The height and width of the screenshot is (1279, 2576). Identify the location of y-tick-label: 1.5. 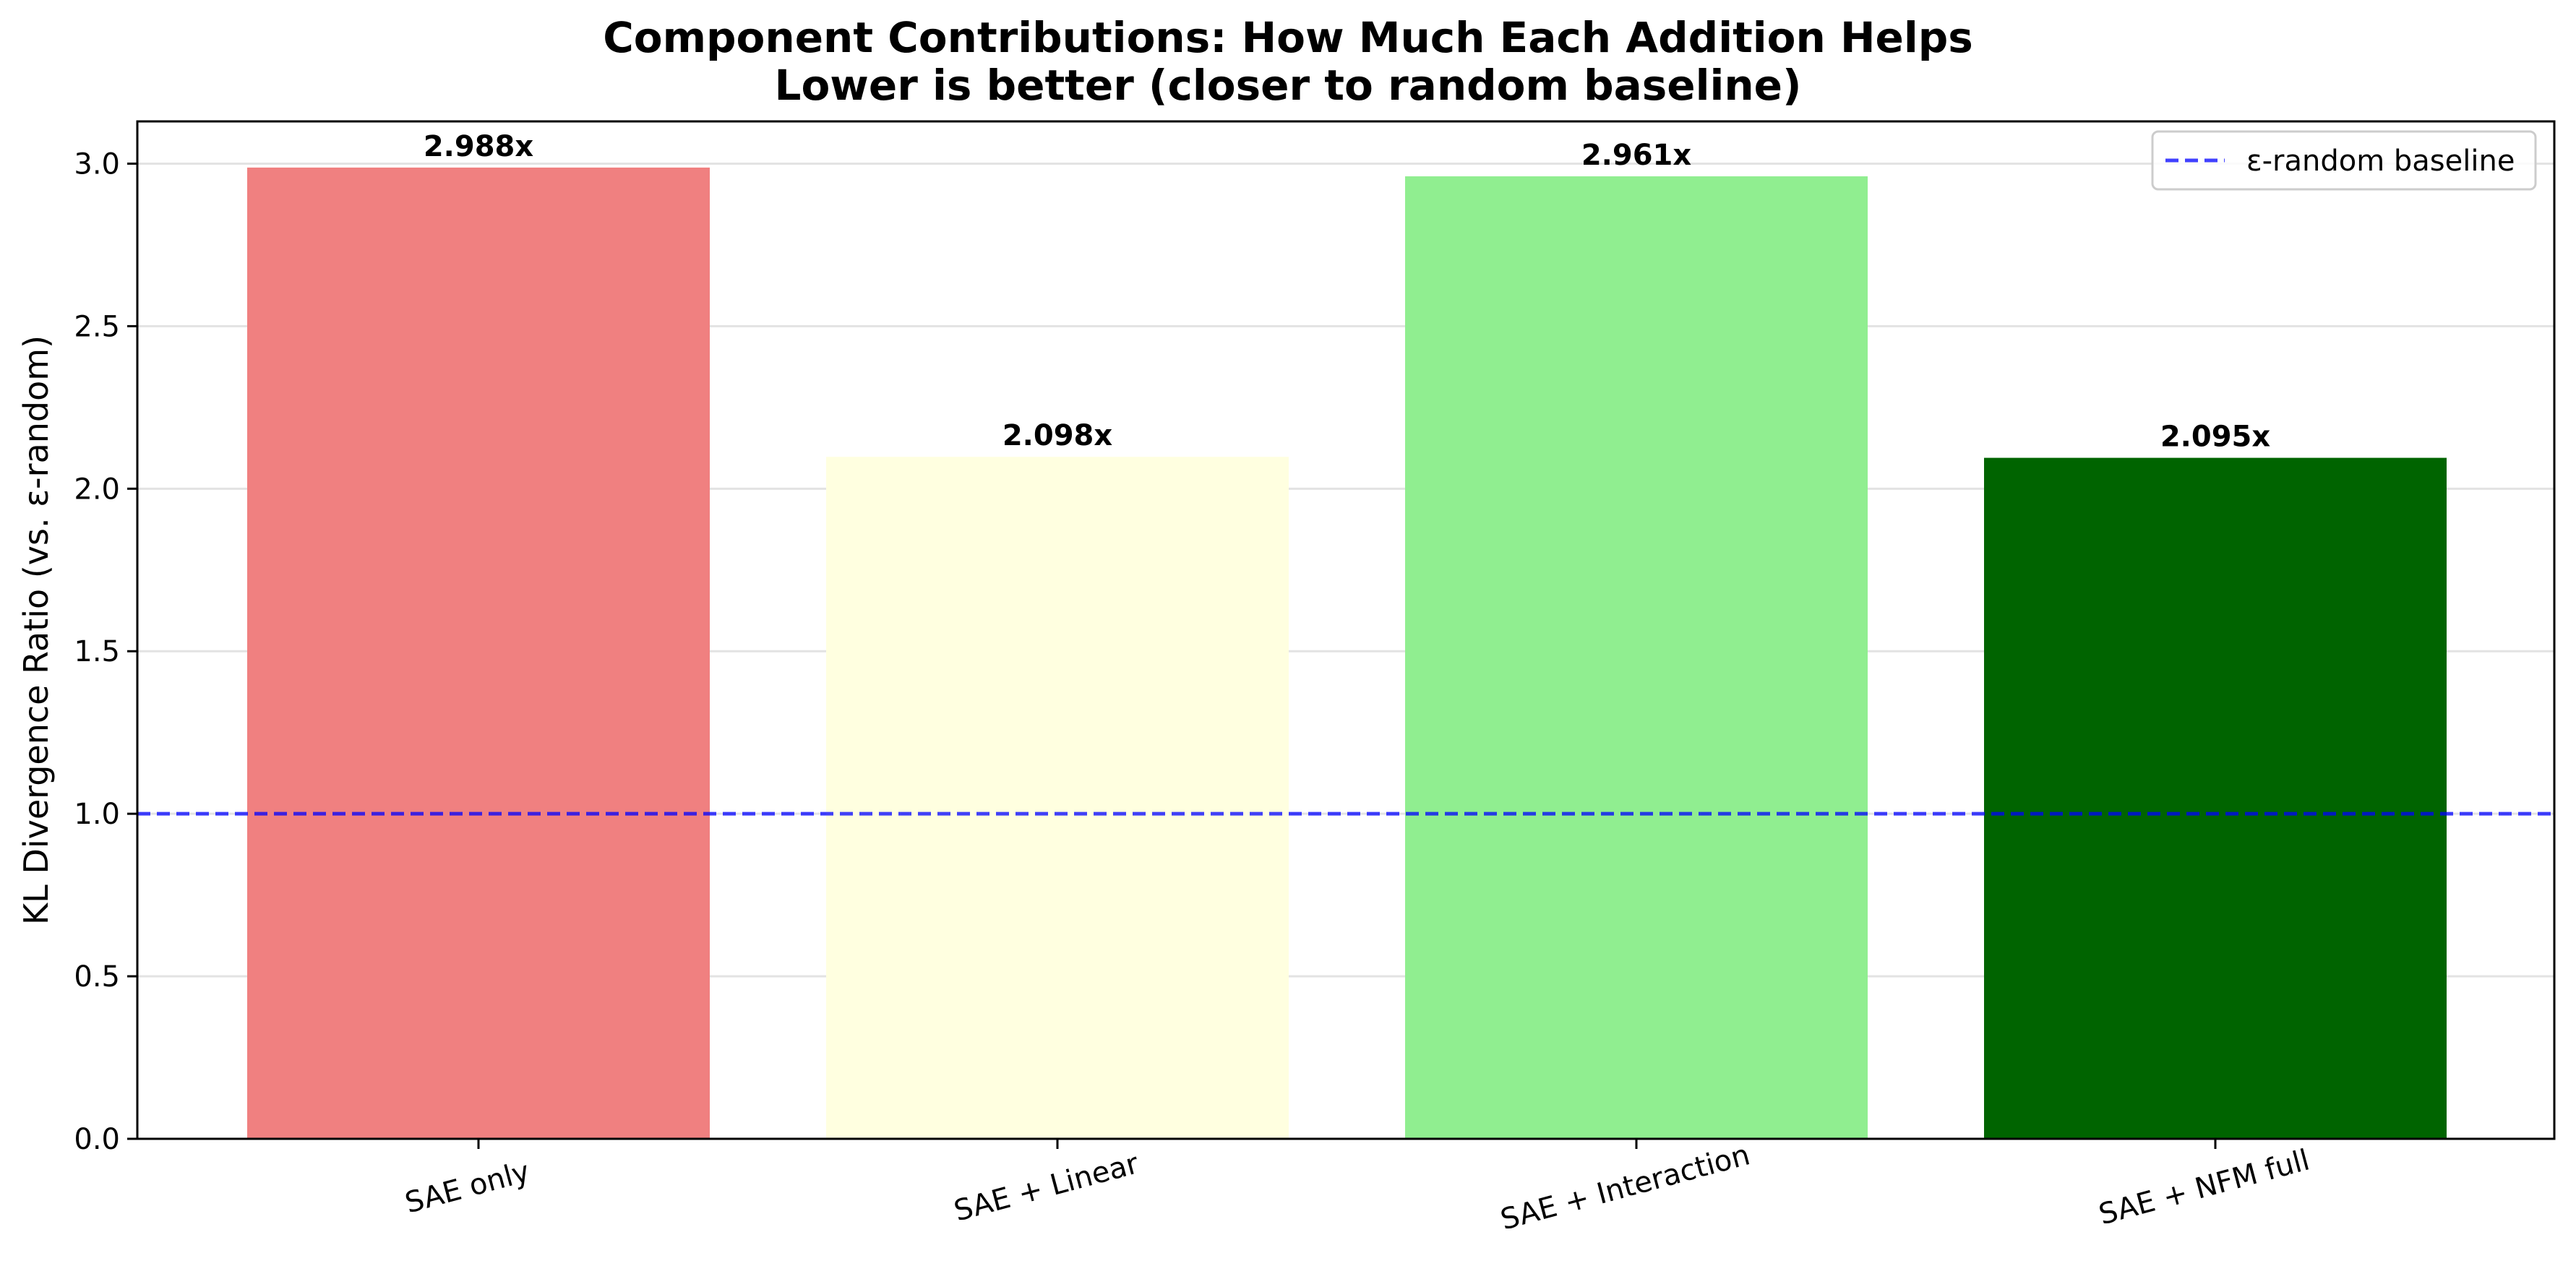
(97, 651).